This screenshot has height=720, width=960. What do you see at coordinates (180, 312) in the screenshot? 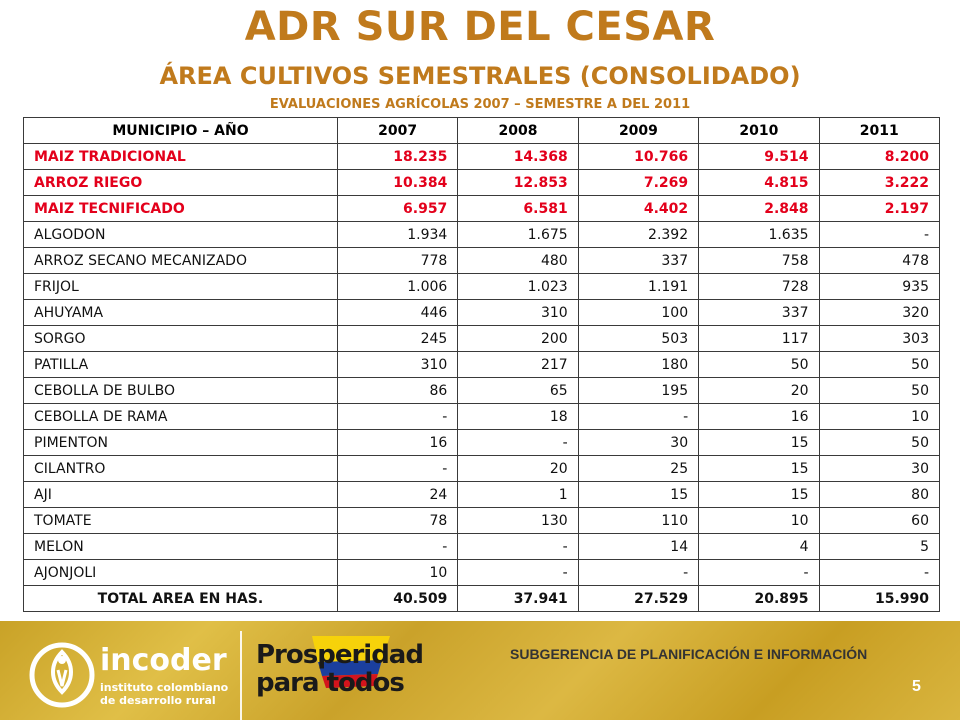
I see `crop-name-cell: AHUYAMA` at bounding box center [180, 312].